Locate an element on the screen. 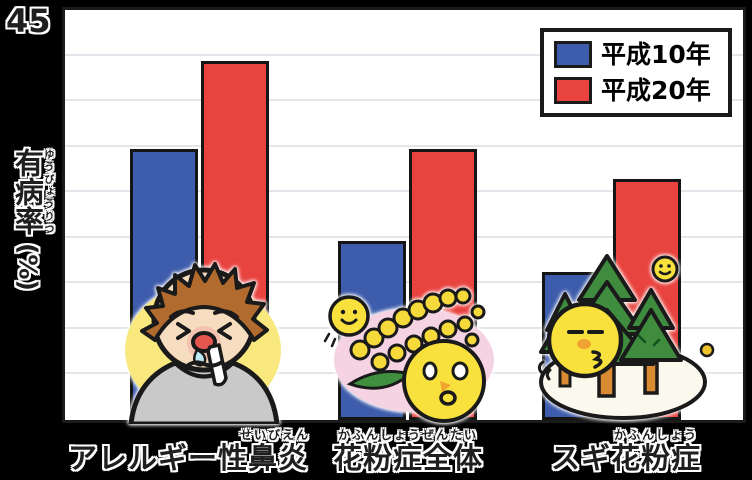  x-label-furigana-hayfever-overall: かふんしょうぜんたい is located at coordinates (407, 435).